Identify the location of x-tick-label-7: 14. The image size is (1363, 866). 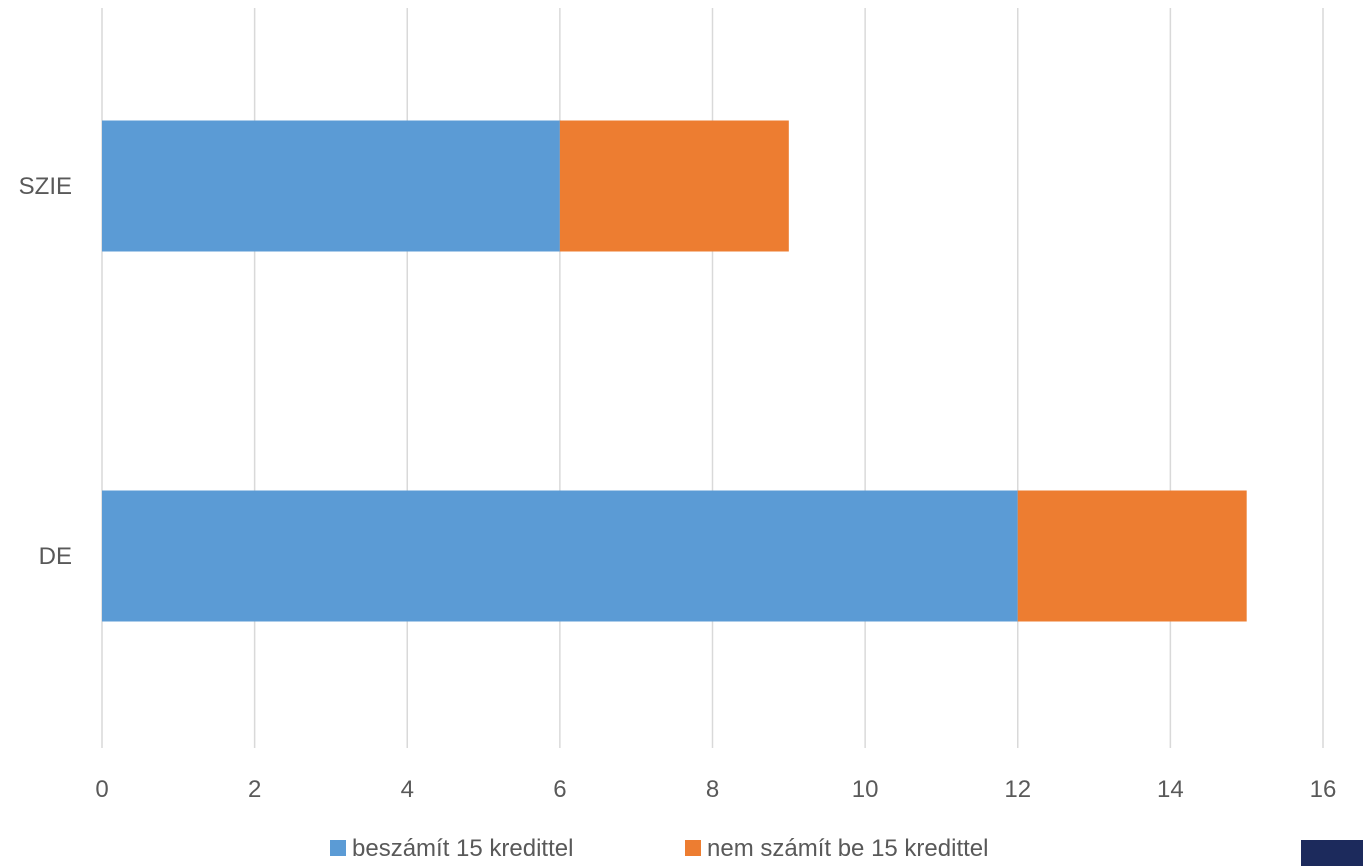
(1170, 789).